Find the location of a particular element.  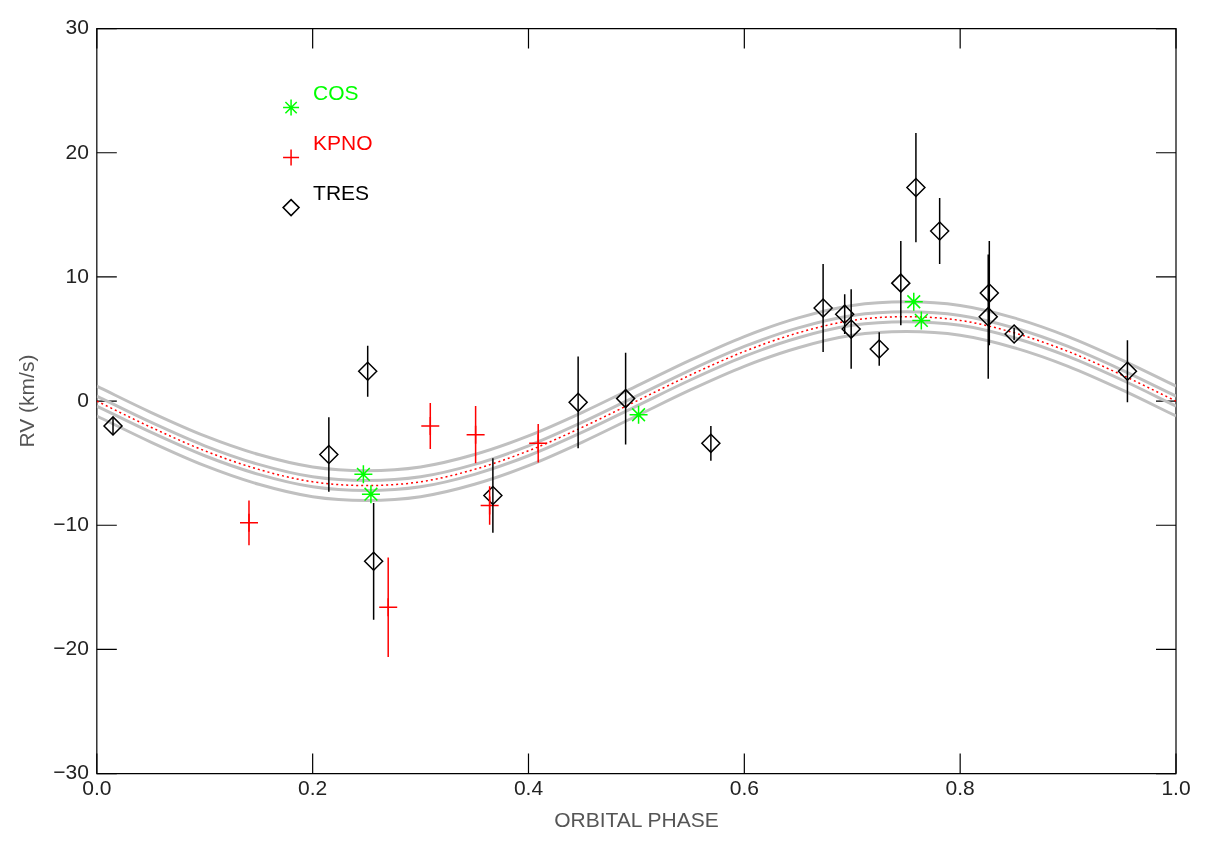

x-tick-label: 0.6 is located at coordinates (744, 787).